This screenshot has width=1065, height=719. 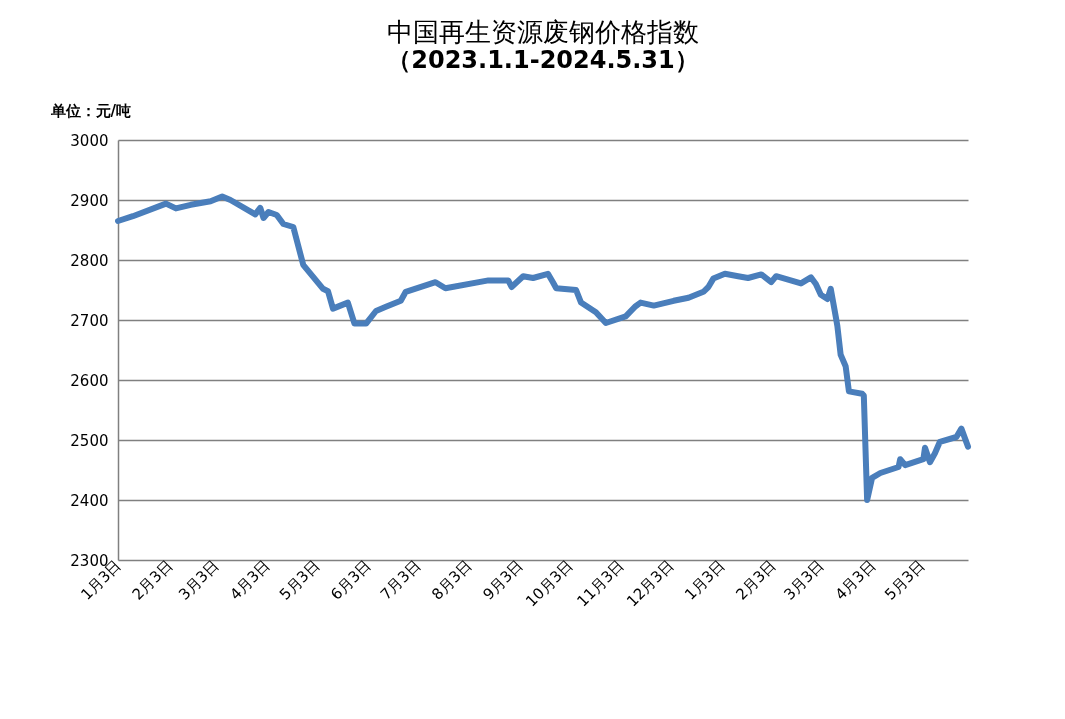 What do you see at coordinates (89, 500) in the screenshot?
I see `y-tick-label: 2400` at bounding box center [89, 500].